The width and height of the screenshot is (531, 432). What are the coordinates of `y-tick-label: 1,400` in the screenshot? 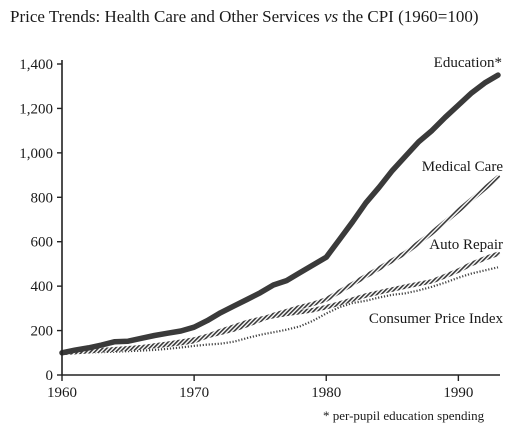 It's located at (36, 65).